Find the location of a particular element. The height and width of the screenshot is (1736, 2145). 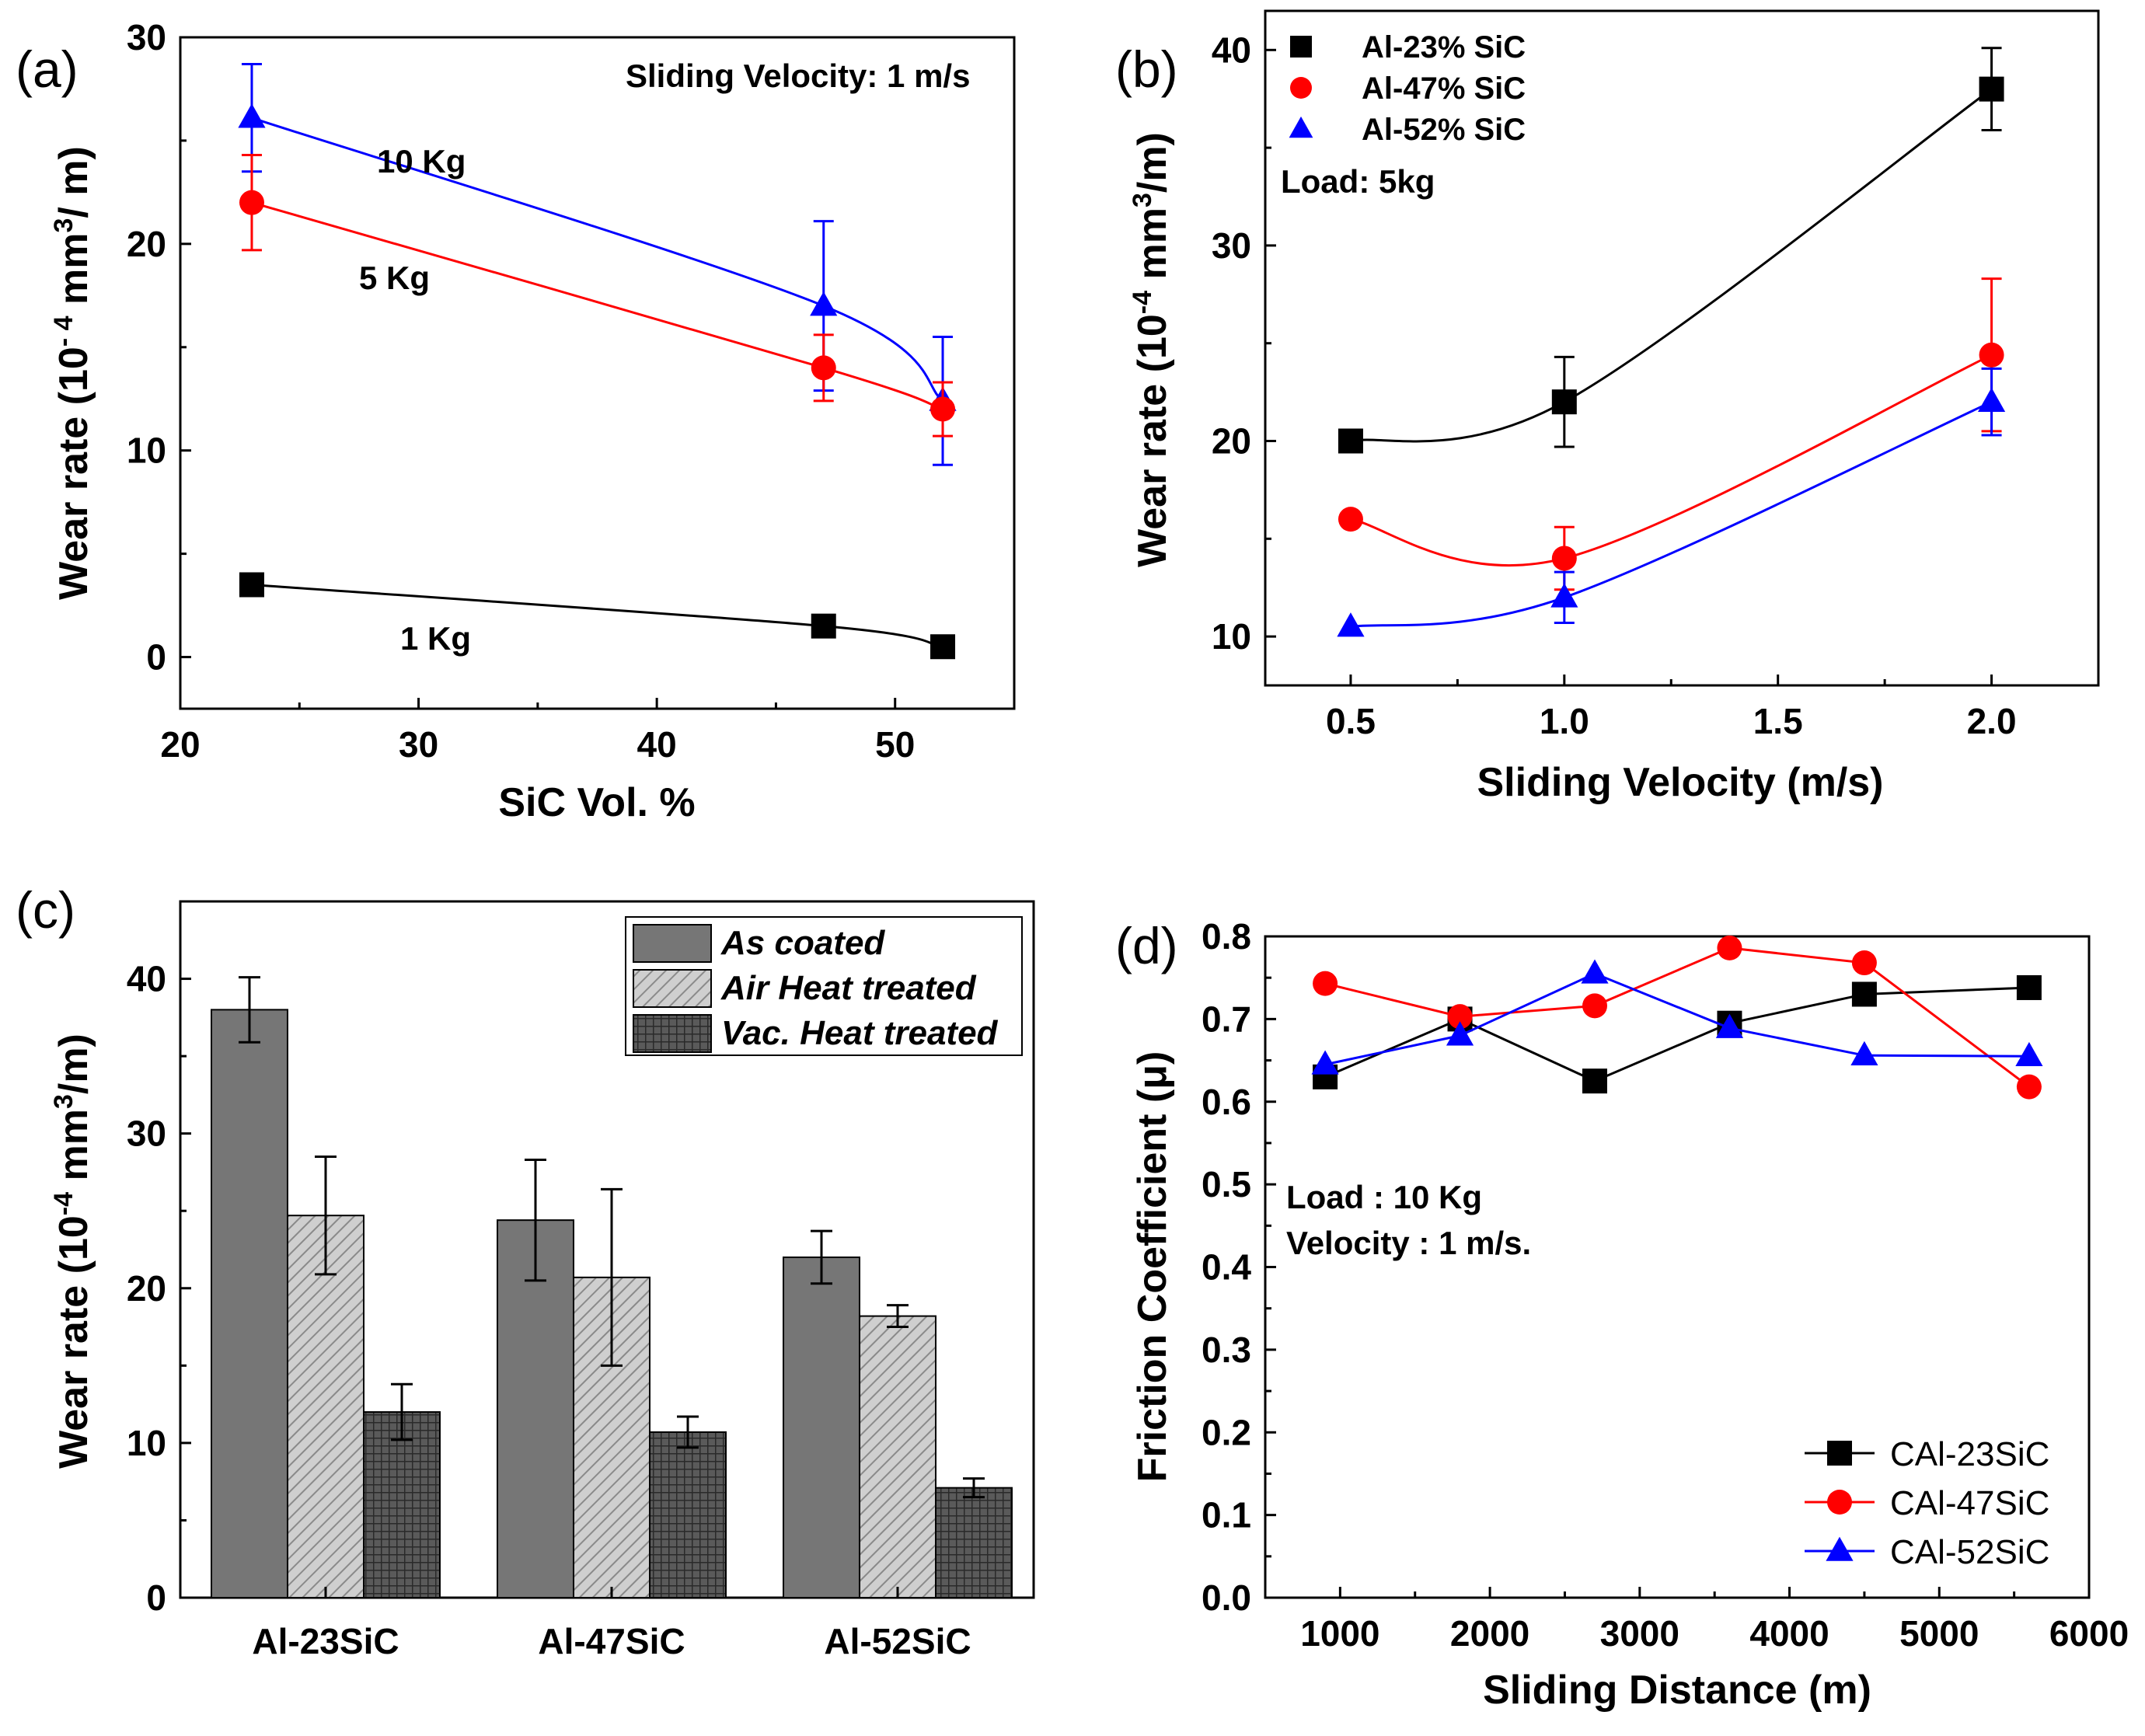

y-tick-label-d: 0.6 is located at coordinates (1226, 1102).